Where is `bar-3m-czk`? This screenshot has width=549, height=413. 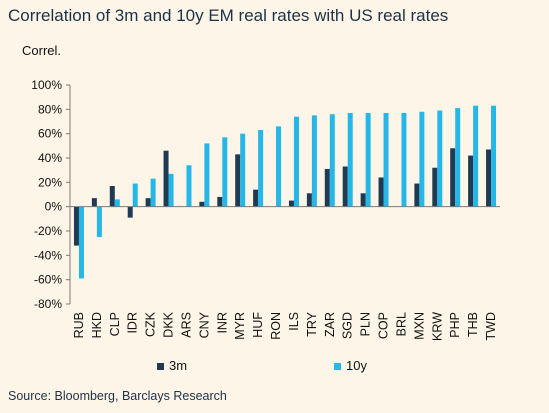 bar-3m-czk is located at coordinates (148, 202).